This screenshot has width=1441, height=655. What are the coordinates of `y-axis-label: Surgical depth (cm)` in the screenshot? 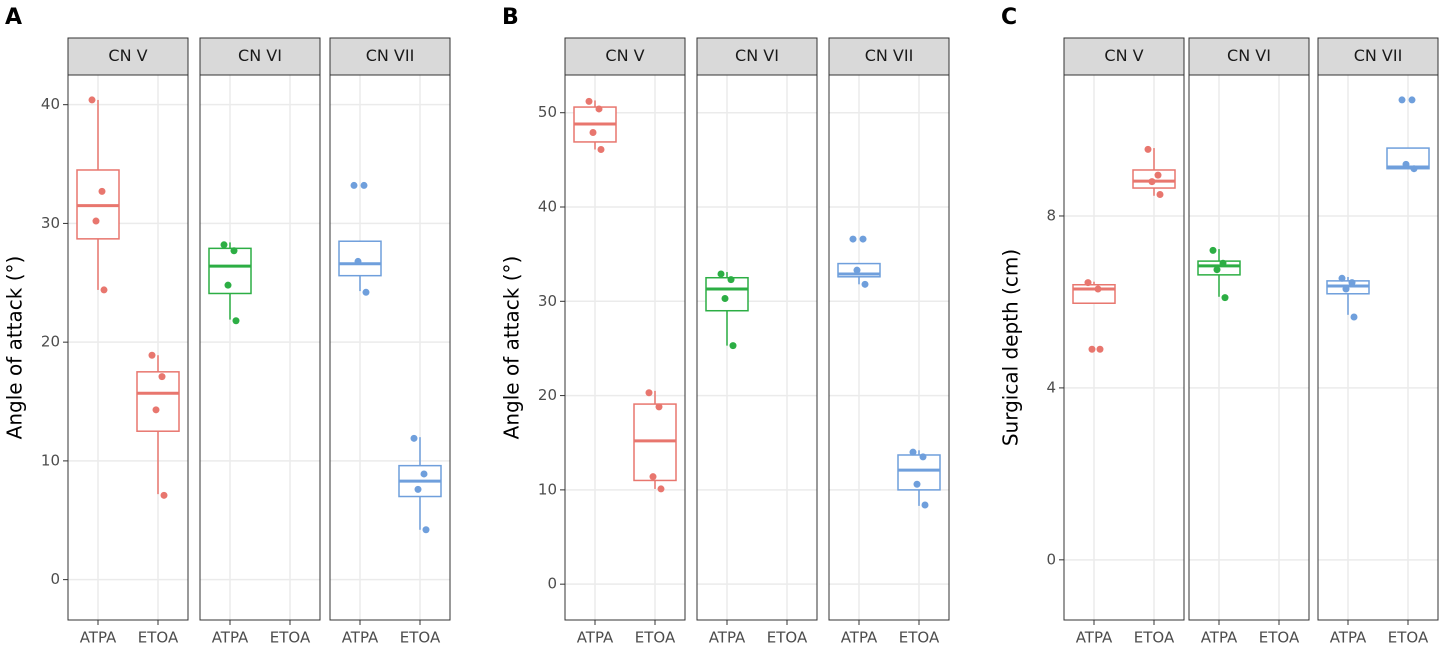 It's located at (1011, 347).